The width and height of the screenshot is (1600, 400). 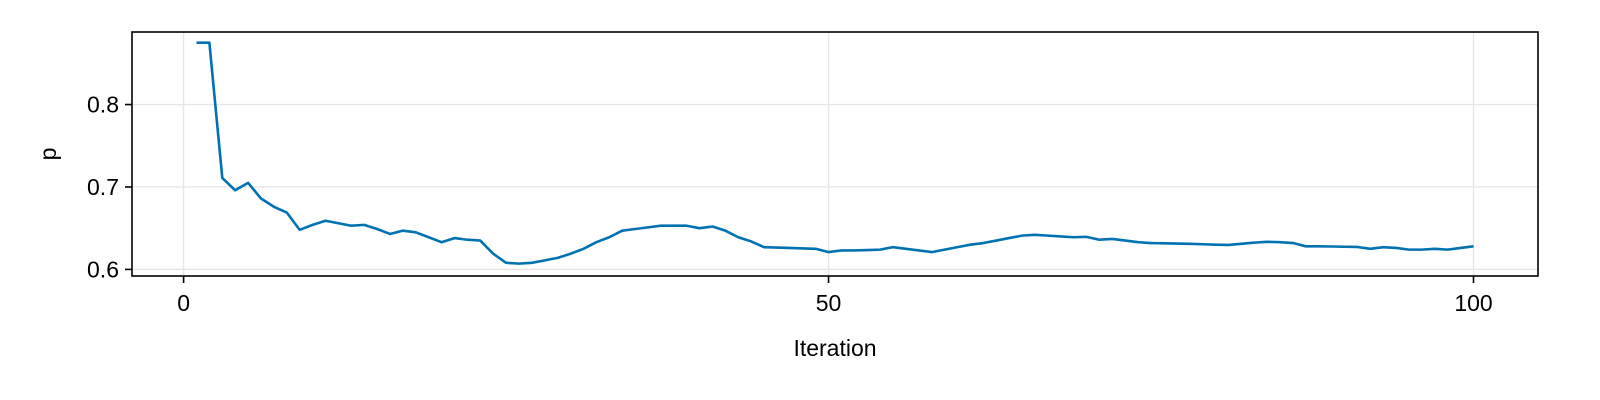 I want to click on y-tick-label: 0.8, so click(x=103, y=105).